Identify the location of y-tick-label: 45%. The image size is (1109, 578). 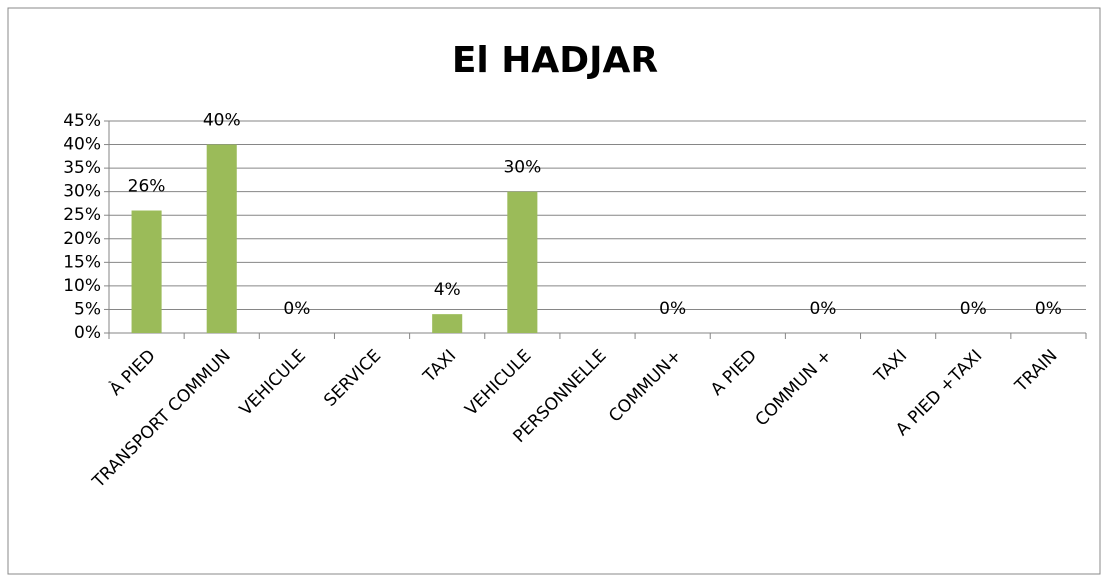
(82, 121).